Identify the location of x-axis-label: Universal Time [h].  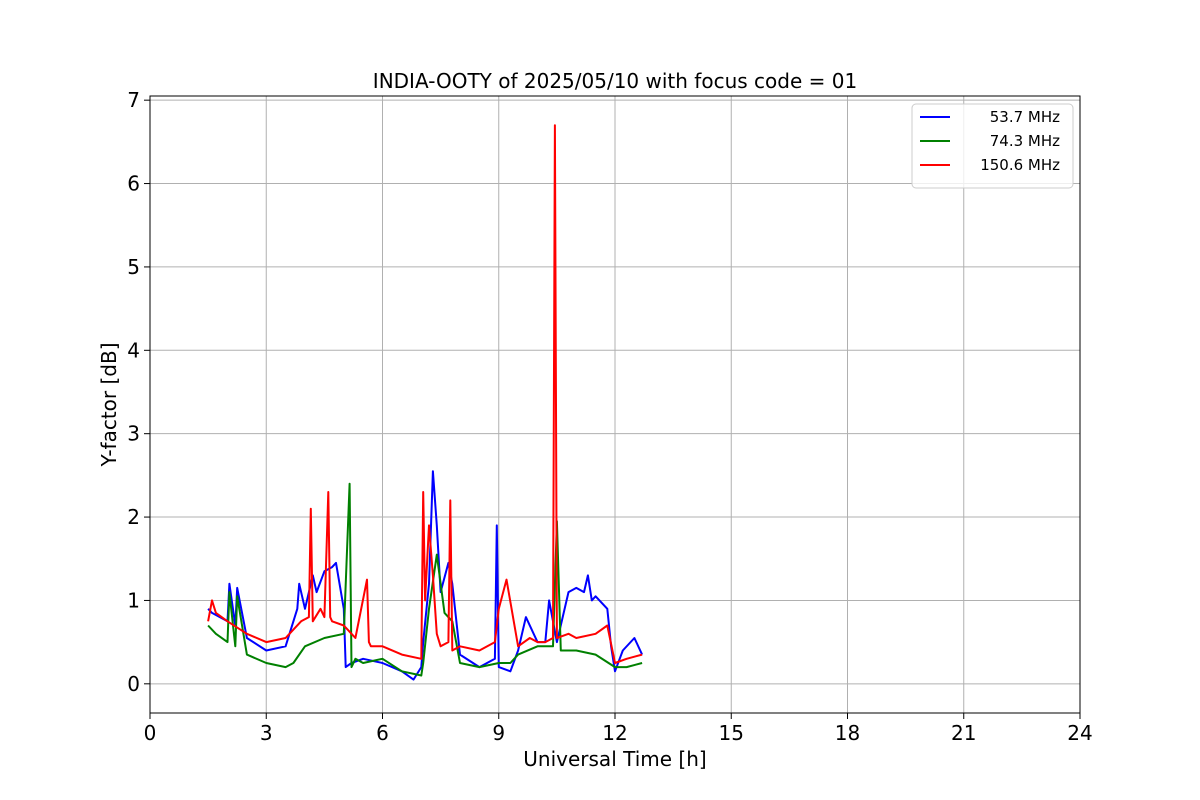
(614, 759).